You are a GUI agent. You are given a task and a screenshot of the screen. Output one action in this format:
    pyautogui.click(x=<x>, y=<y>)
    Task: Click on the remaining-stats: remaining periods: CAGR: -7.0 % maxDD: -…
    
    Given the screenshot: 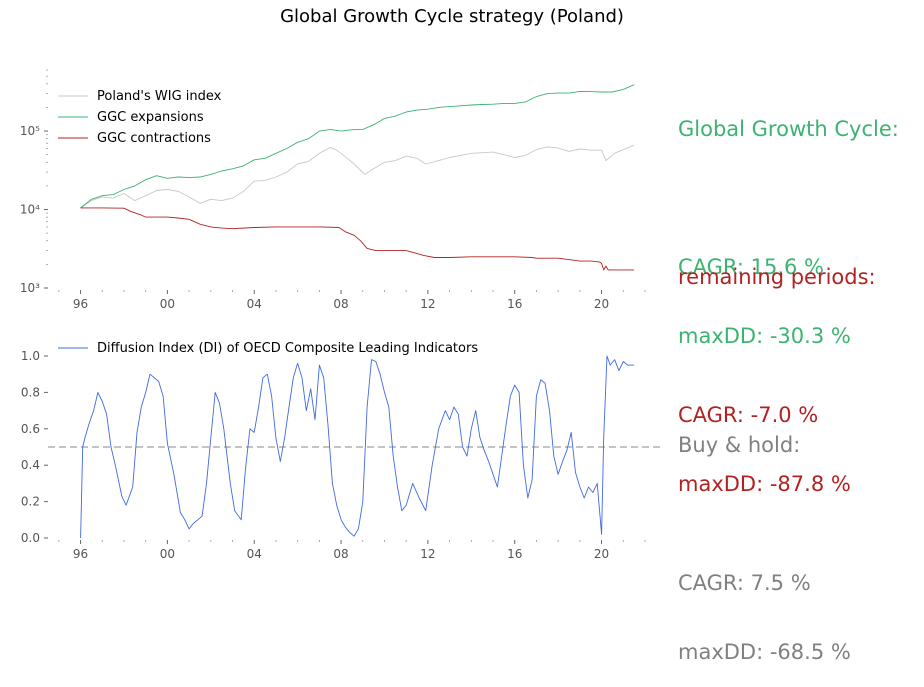 What is the action you would take?
    pyautogui.click(x=777, y=369)
    